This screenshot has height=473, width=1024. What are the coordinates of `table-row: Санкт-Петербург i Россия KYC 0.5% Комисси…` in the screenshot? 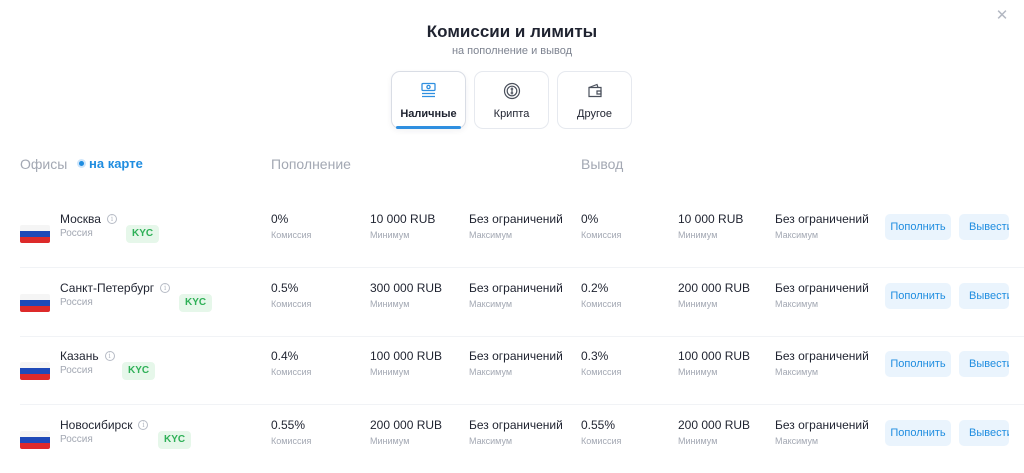 It's located at (512, 307).